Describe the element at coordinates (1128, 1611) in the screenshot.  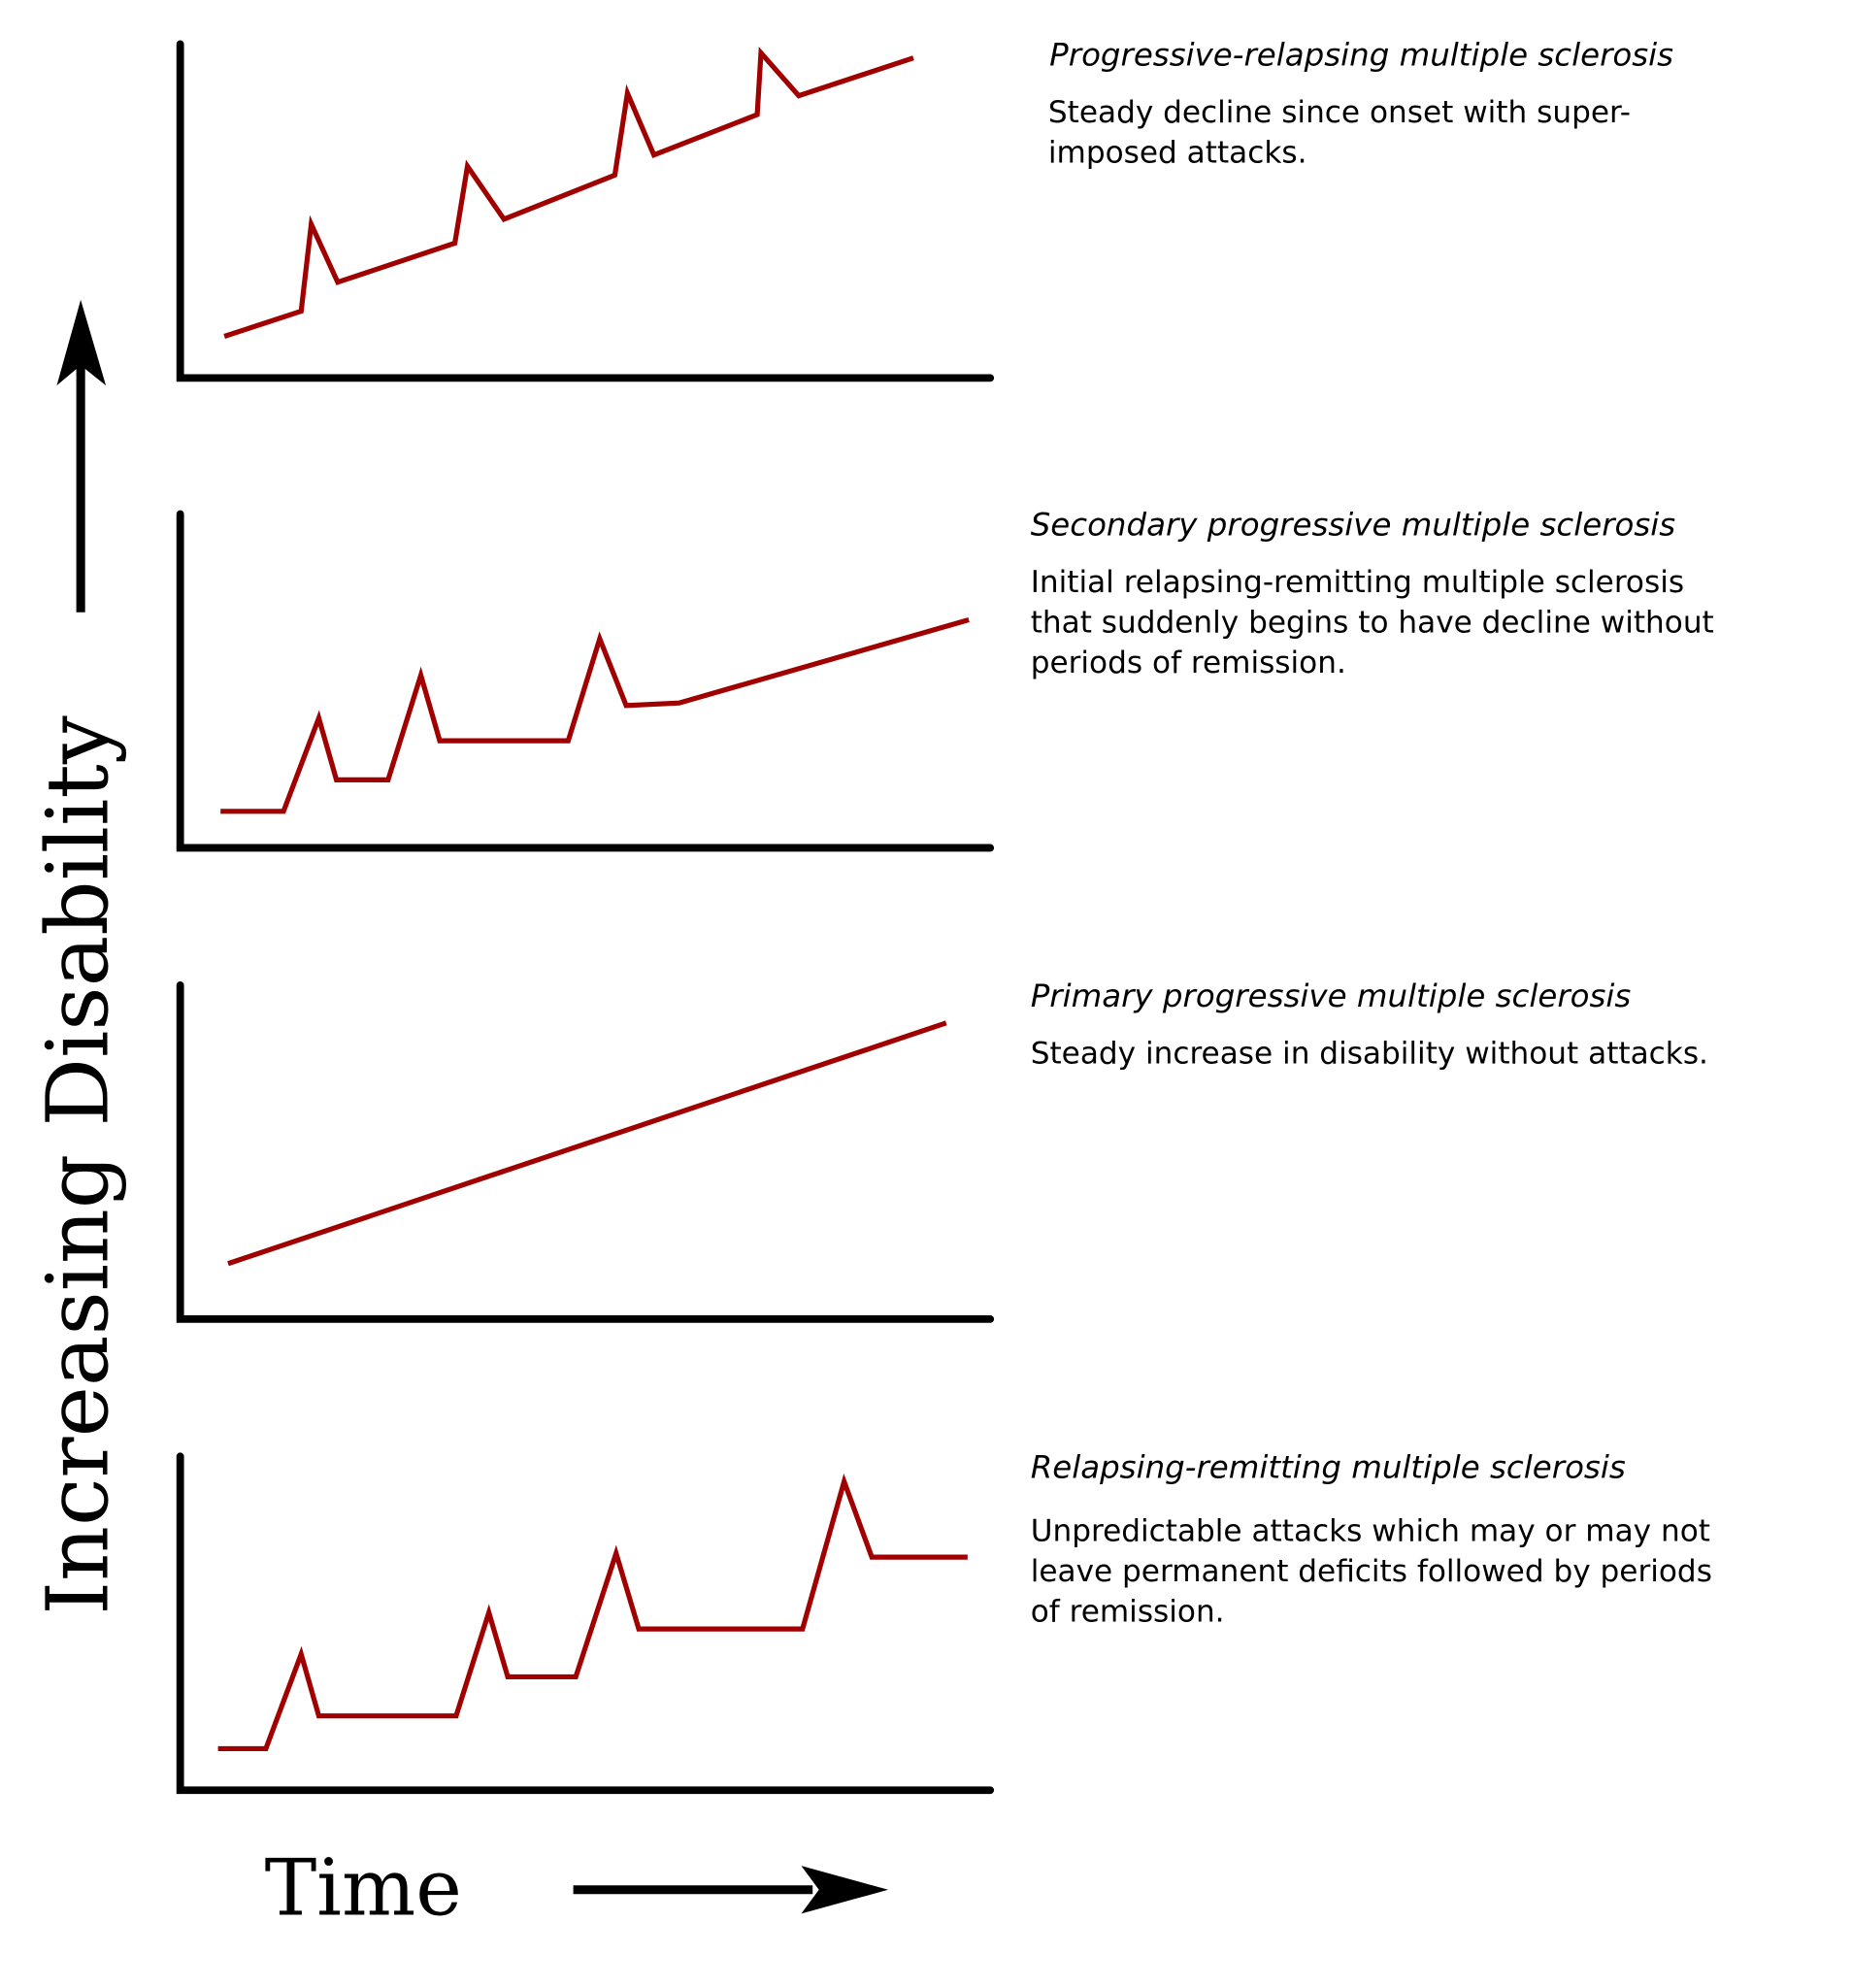
I see `panel-description-line: of remission.` at that location.